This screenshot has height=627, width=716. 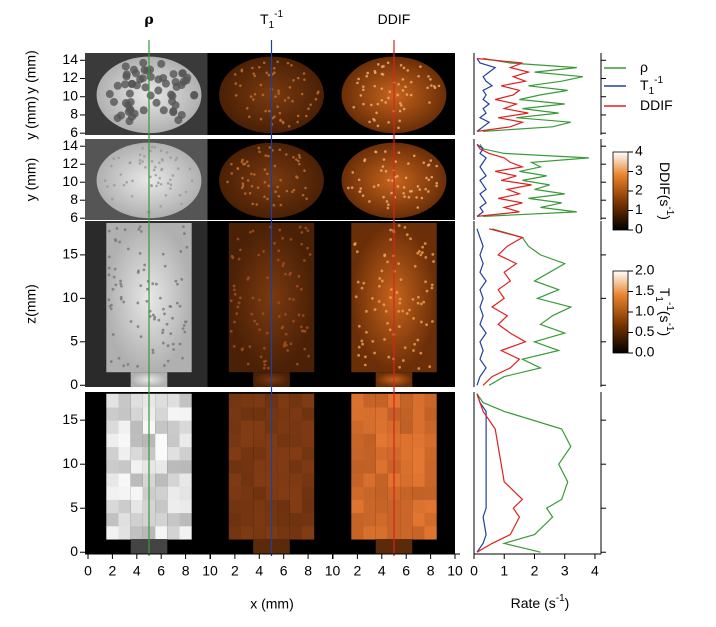 What do you see at coordinates (278, 14) in the screenshot?
I see `column-title-part: -1` at bounding box center [278, 14].